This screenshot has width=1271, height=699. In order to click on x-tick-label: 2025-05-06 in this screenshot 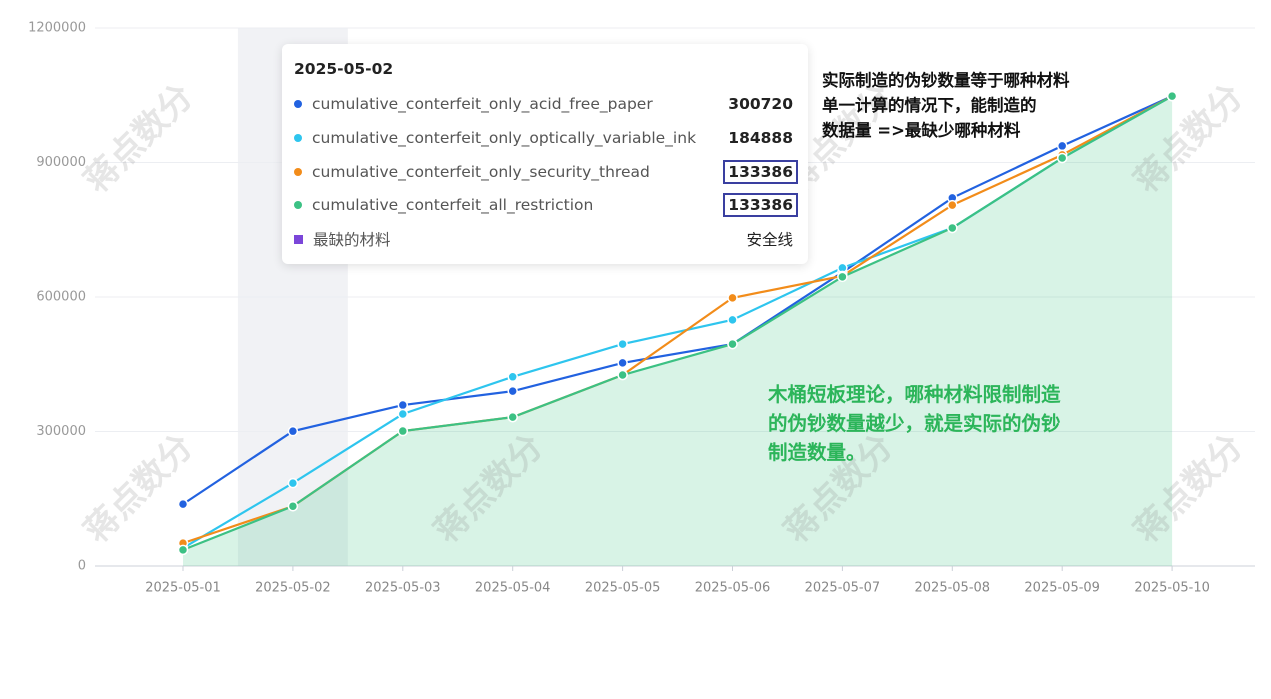, I will do `click(733, 588)`.